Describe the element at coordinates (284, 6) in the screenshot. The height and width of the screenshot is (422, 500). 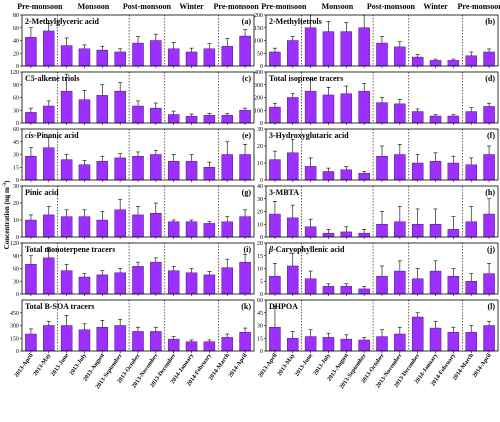
I see `season-label: Pre-monsoon` at that location.